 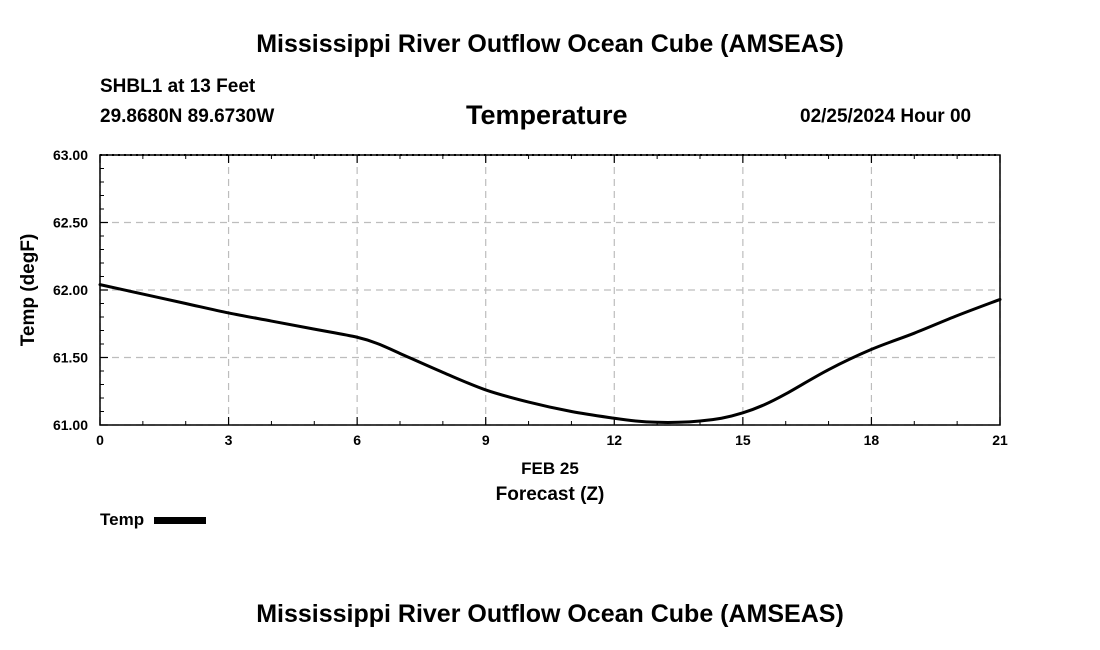 What do you see at coordinates (547, 115) in the screenshot?
I see `chart-subtitle: Temperature` at bounding box center [547, 115].